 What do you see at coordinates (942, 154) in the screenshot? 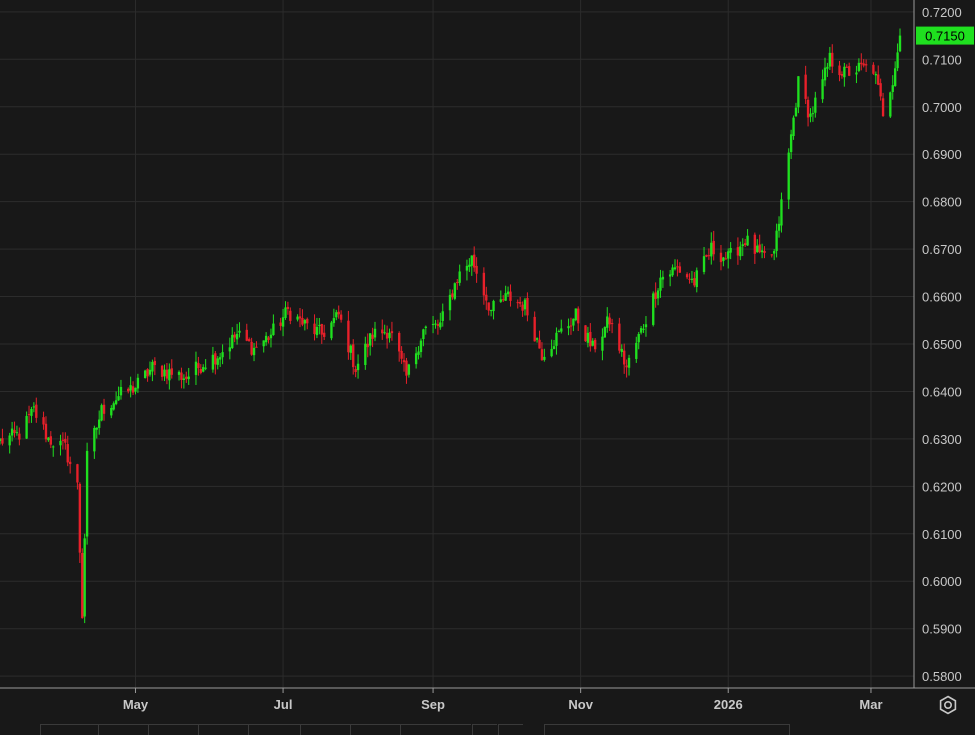
I see `y-tick-label: 0.6900` at bounding box center [942, 154].